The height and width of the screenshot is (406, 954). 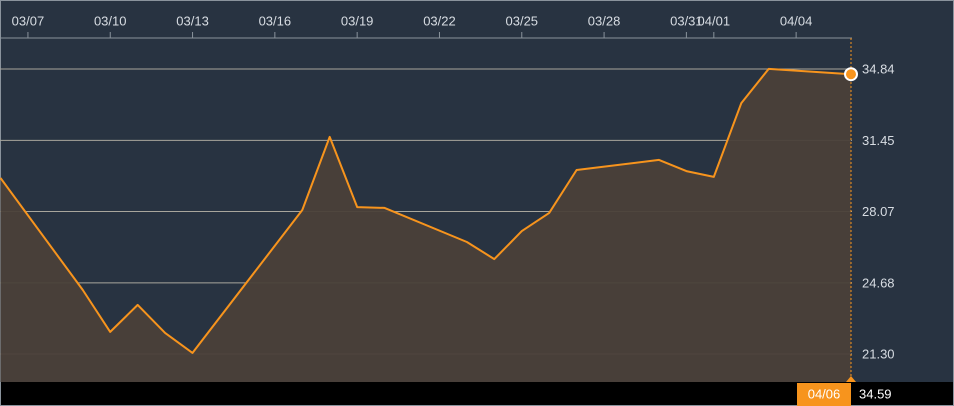 What do you see at coordinates (477, 394) in the screenshot?
I see `bottom-bar` at bounding box center [477, 394].